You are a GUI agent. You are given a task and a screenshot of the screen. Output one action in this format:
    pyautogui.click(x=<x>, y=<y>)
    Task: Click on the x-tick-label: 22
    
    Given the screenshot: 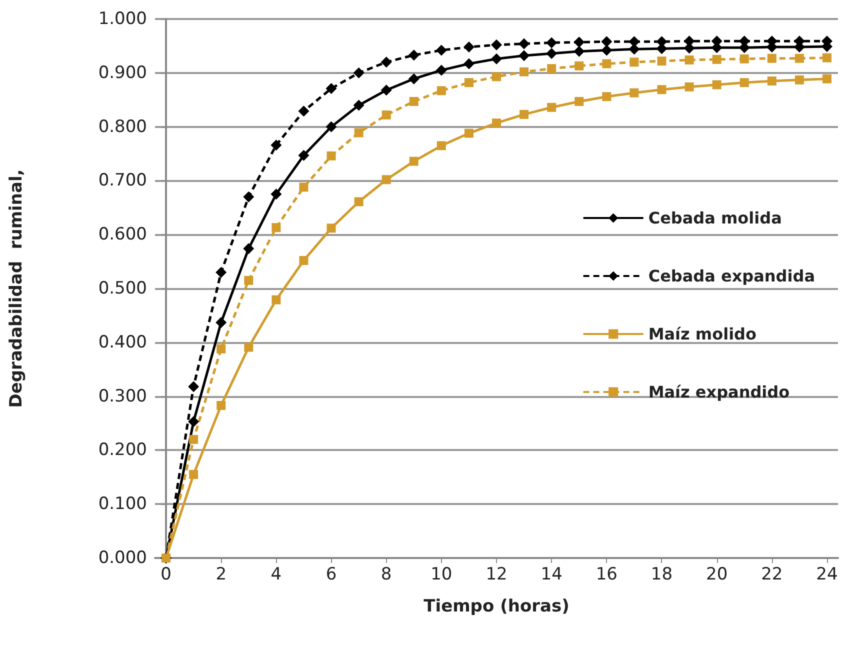 What is the action you would take?
    pyautogui.click(x=772, y=574)
    